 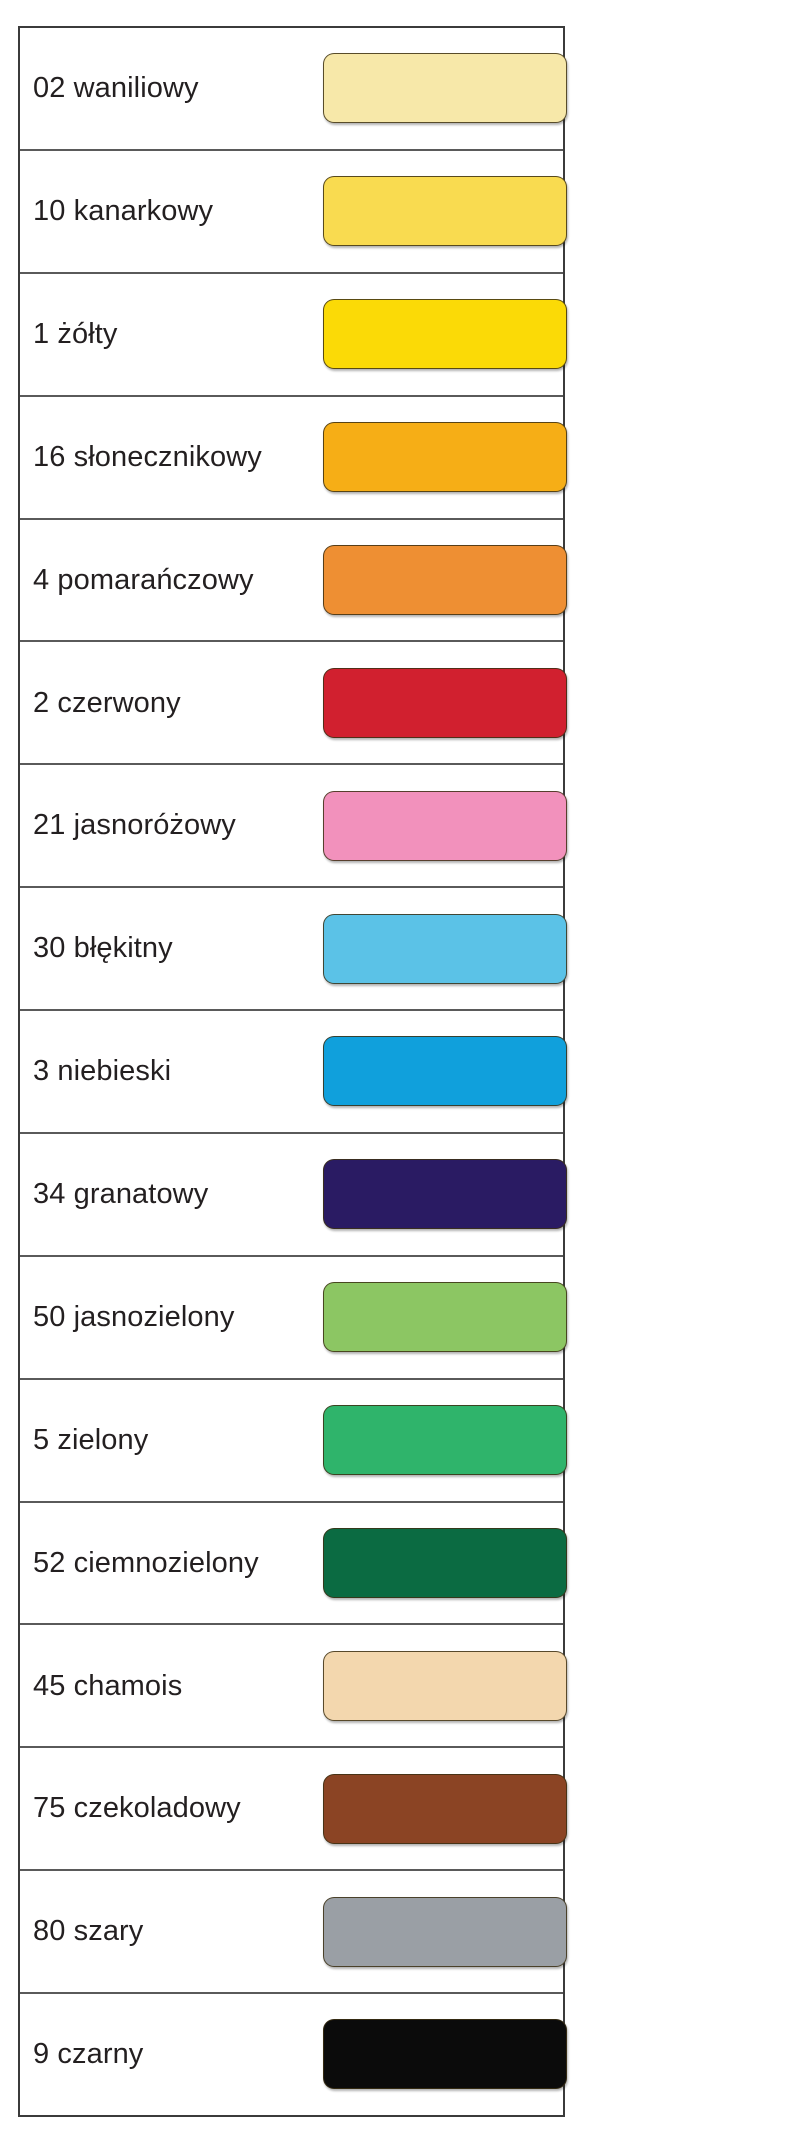 What do you see at coordinates (293, 89) in the screenshot?
I see `color-row: 02 waniliowy` at bounding box center [293, 89].